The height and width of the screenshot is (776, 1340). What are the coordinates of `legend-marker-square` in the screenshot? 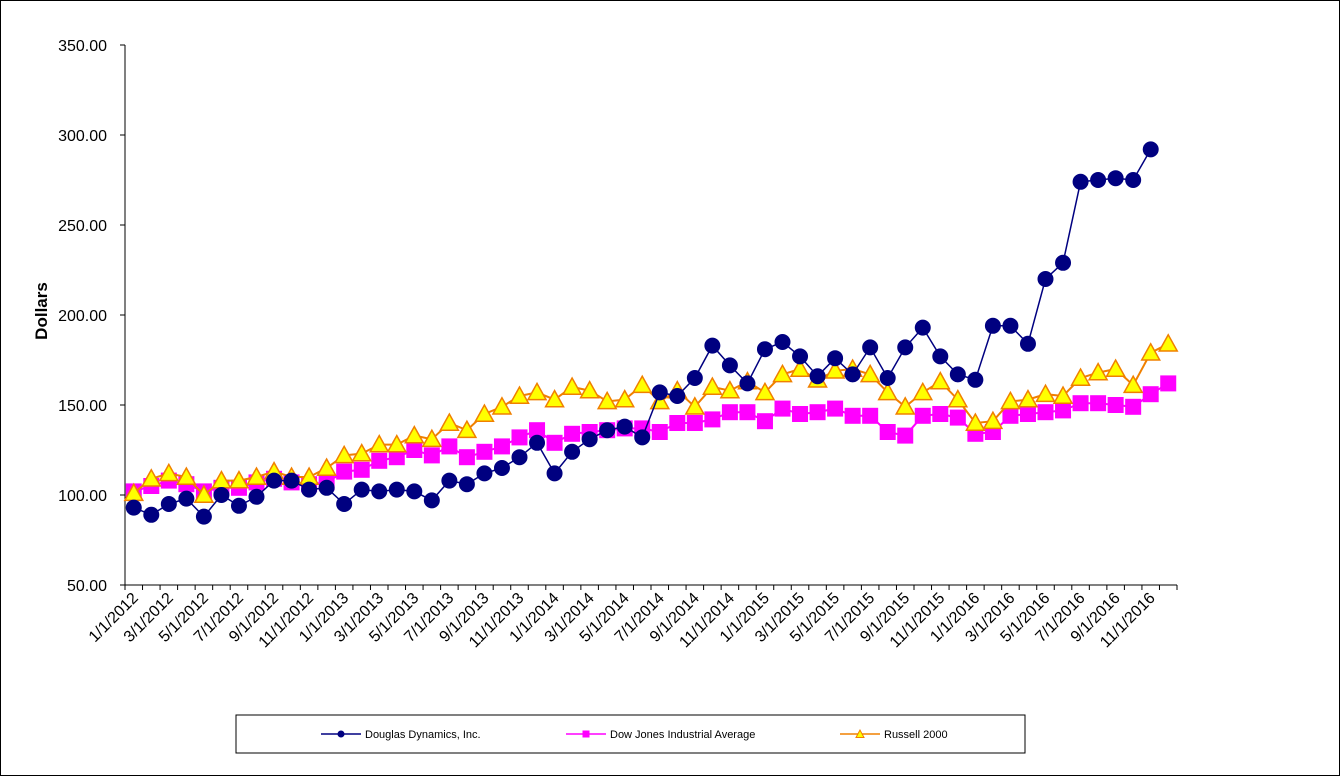 It's located at (586, 734).